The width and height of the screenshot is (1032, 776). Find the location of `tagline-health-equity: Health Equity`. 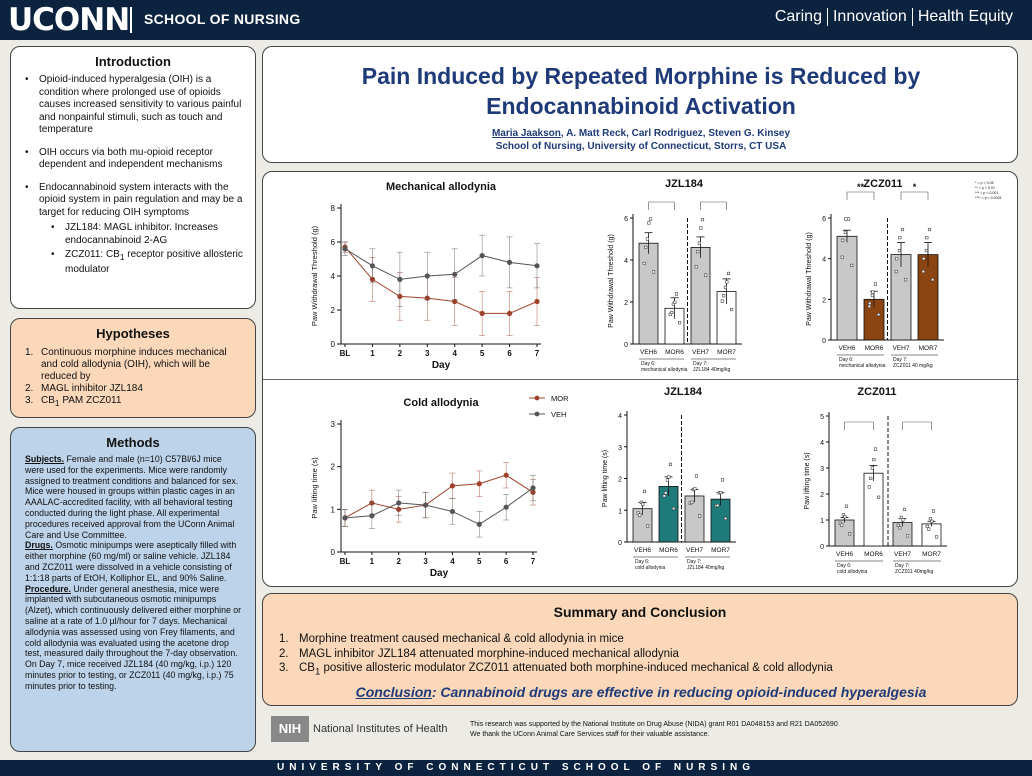

tagline-health-equity: Health Equity is located at coordinates (964, 17).